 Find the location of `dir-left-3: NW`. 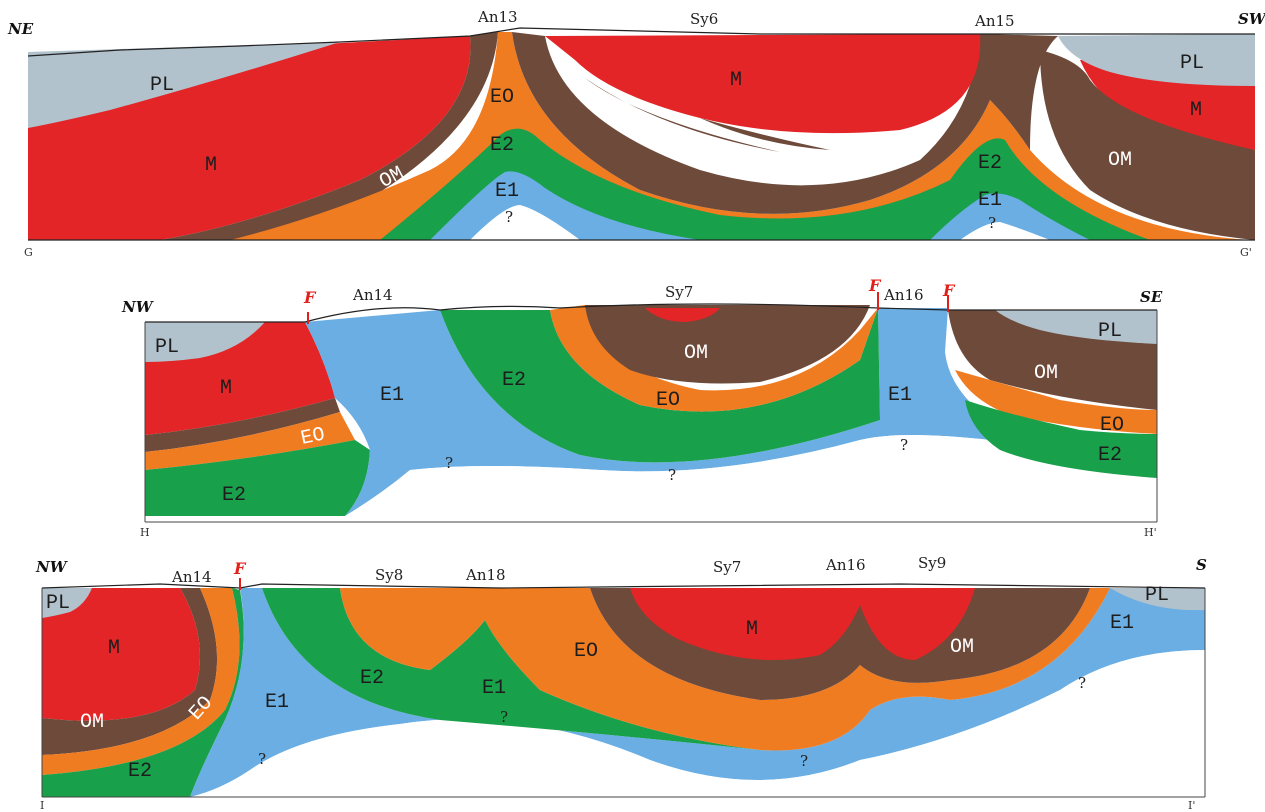

dir-left-3: NW is located at coordinates (52, 567).